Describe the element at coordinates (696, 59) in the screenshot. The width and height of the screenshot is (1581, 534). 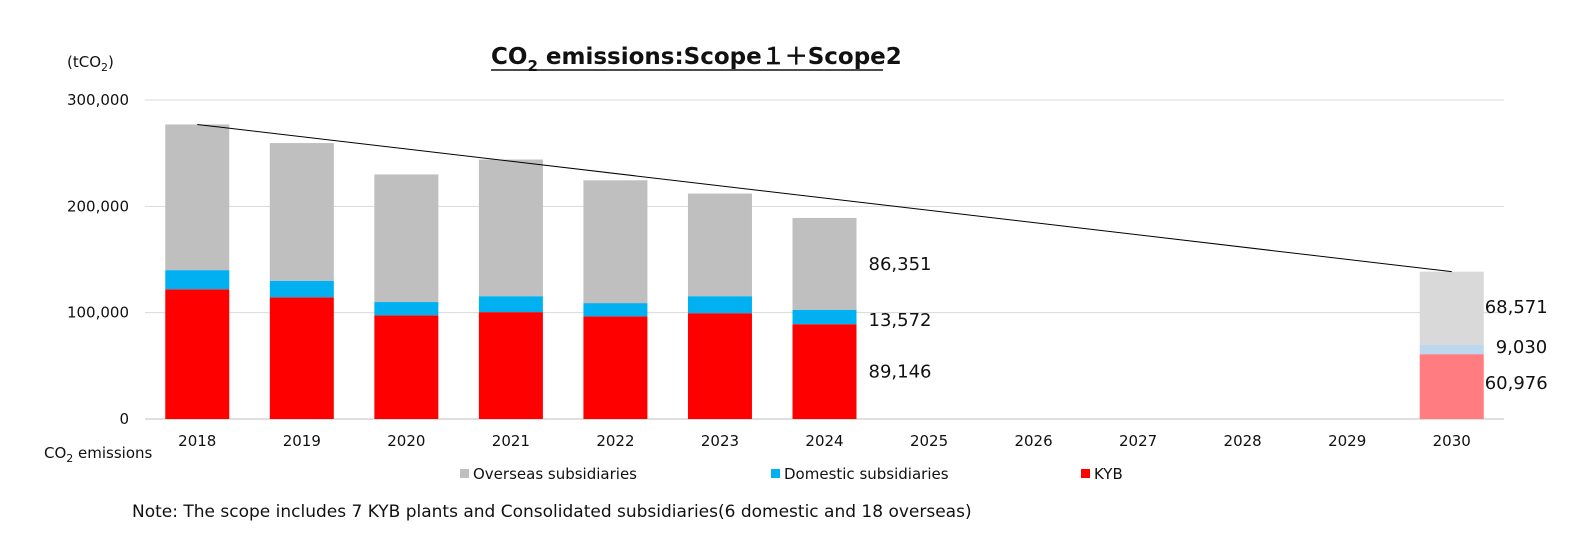
I see `chart-title: CO2 emissions:Scope１＋Scope2` at that location.